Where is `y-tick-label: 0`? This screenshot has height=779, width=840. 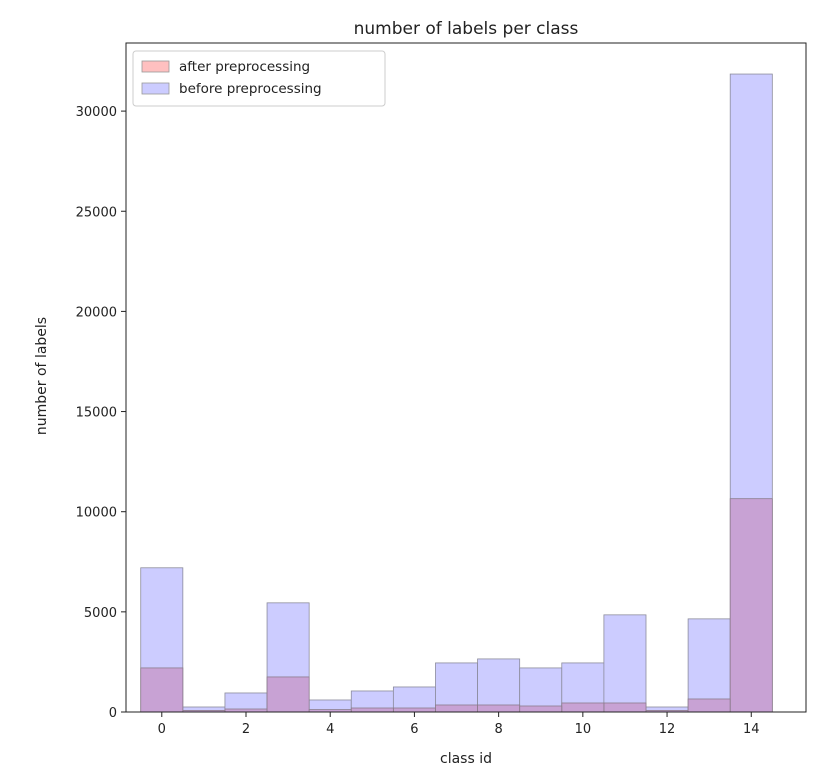
y-tick-label: 0 is located at coordinates (113, 713).